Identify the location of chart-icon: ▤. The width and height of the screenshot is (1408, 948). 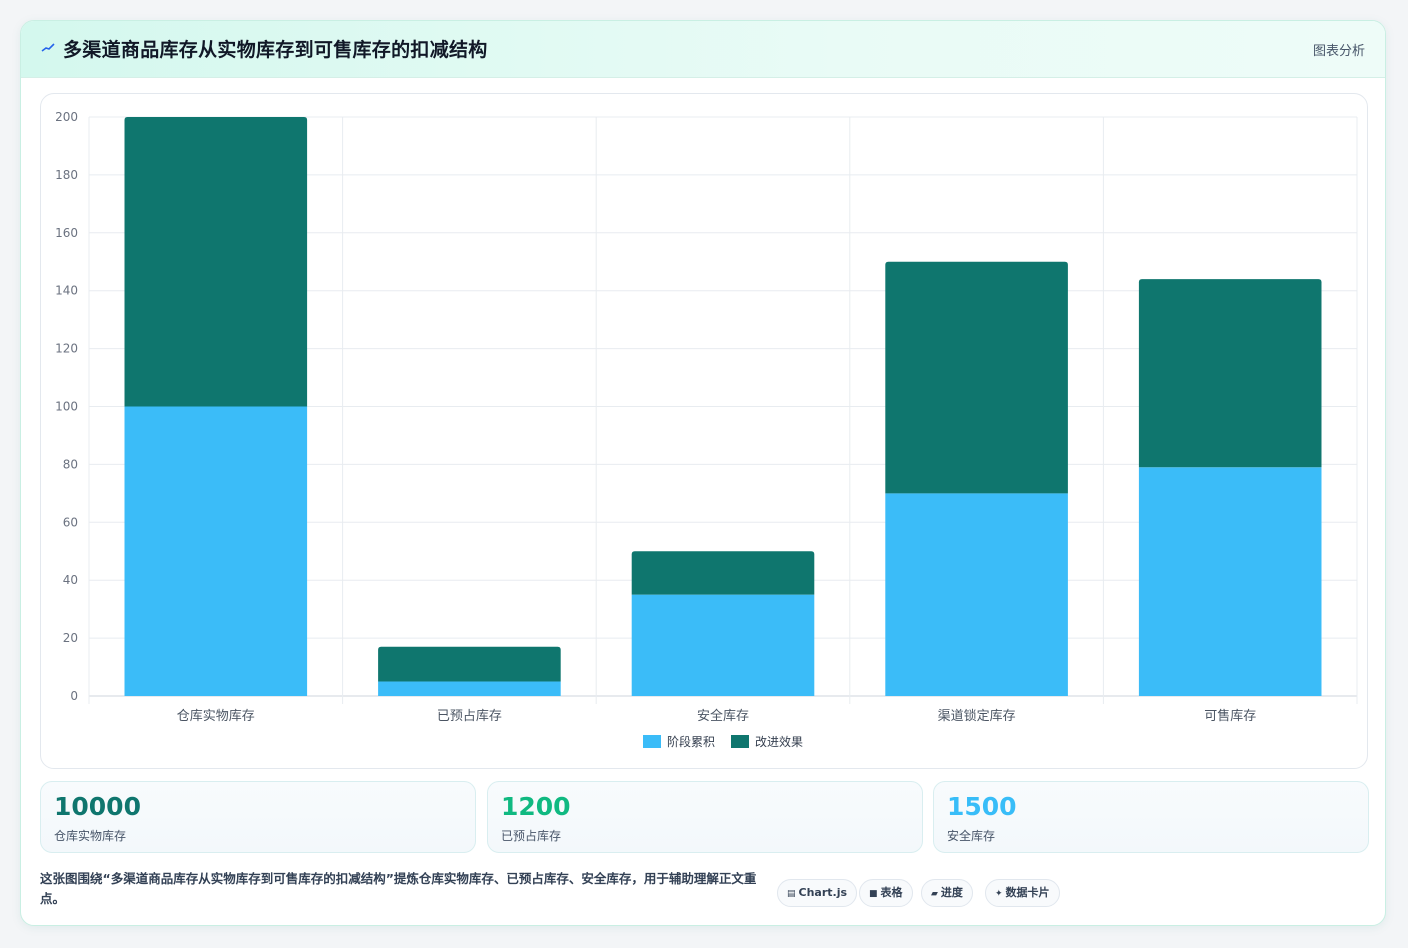
(791, 894).